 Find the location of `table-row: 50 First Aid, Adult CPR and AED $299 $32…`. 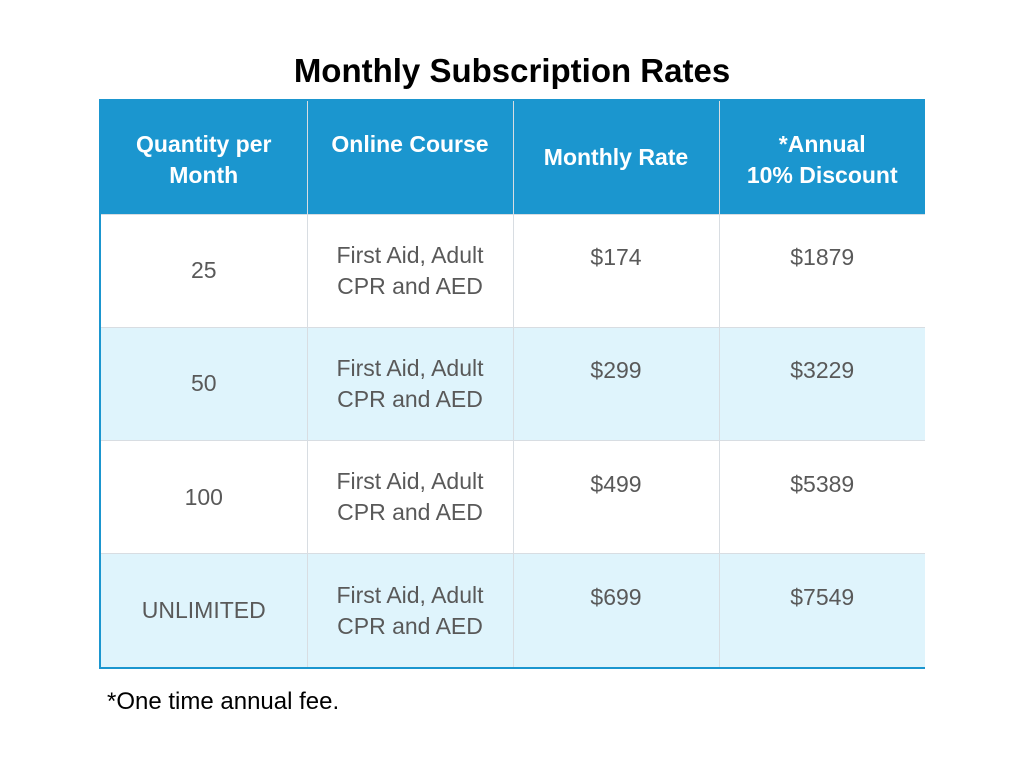

table-row: 50 First Aid, Adult CPR and AED $299 $32… is located at coordinates (513, 384).